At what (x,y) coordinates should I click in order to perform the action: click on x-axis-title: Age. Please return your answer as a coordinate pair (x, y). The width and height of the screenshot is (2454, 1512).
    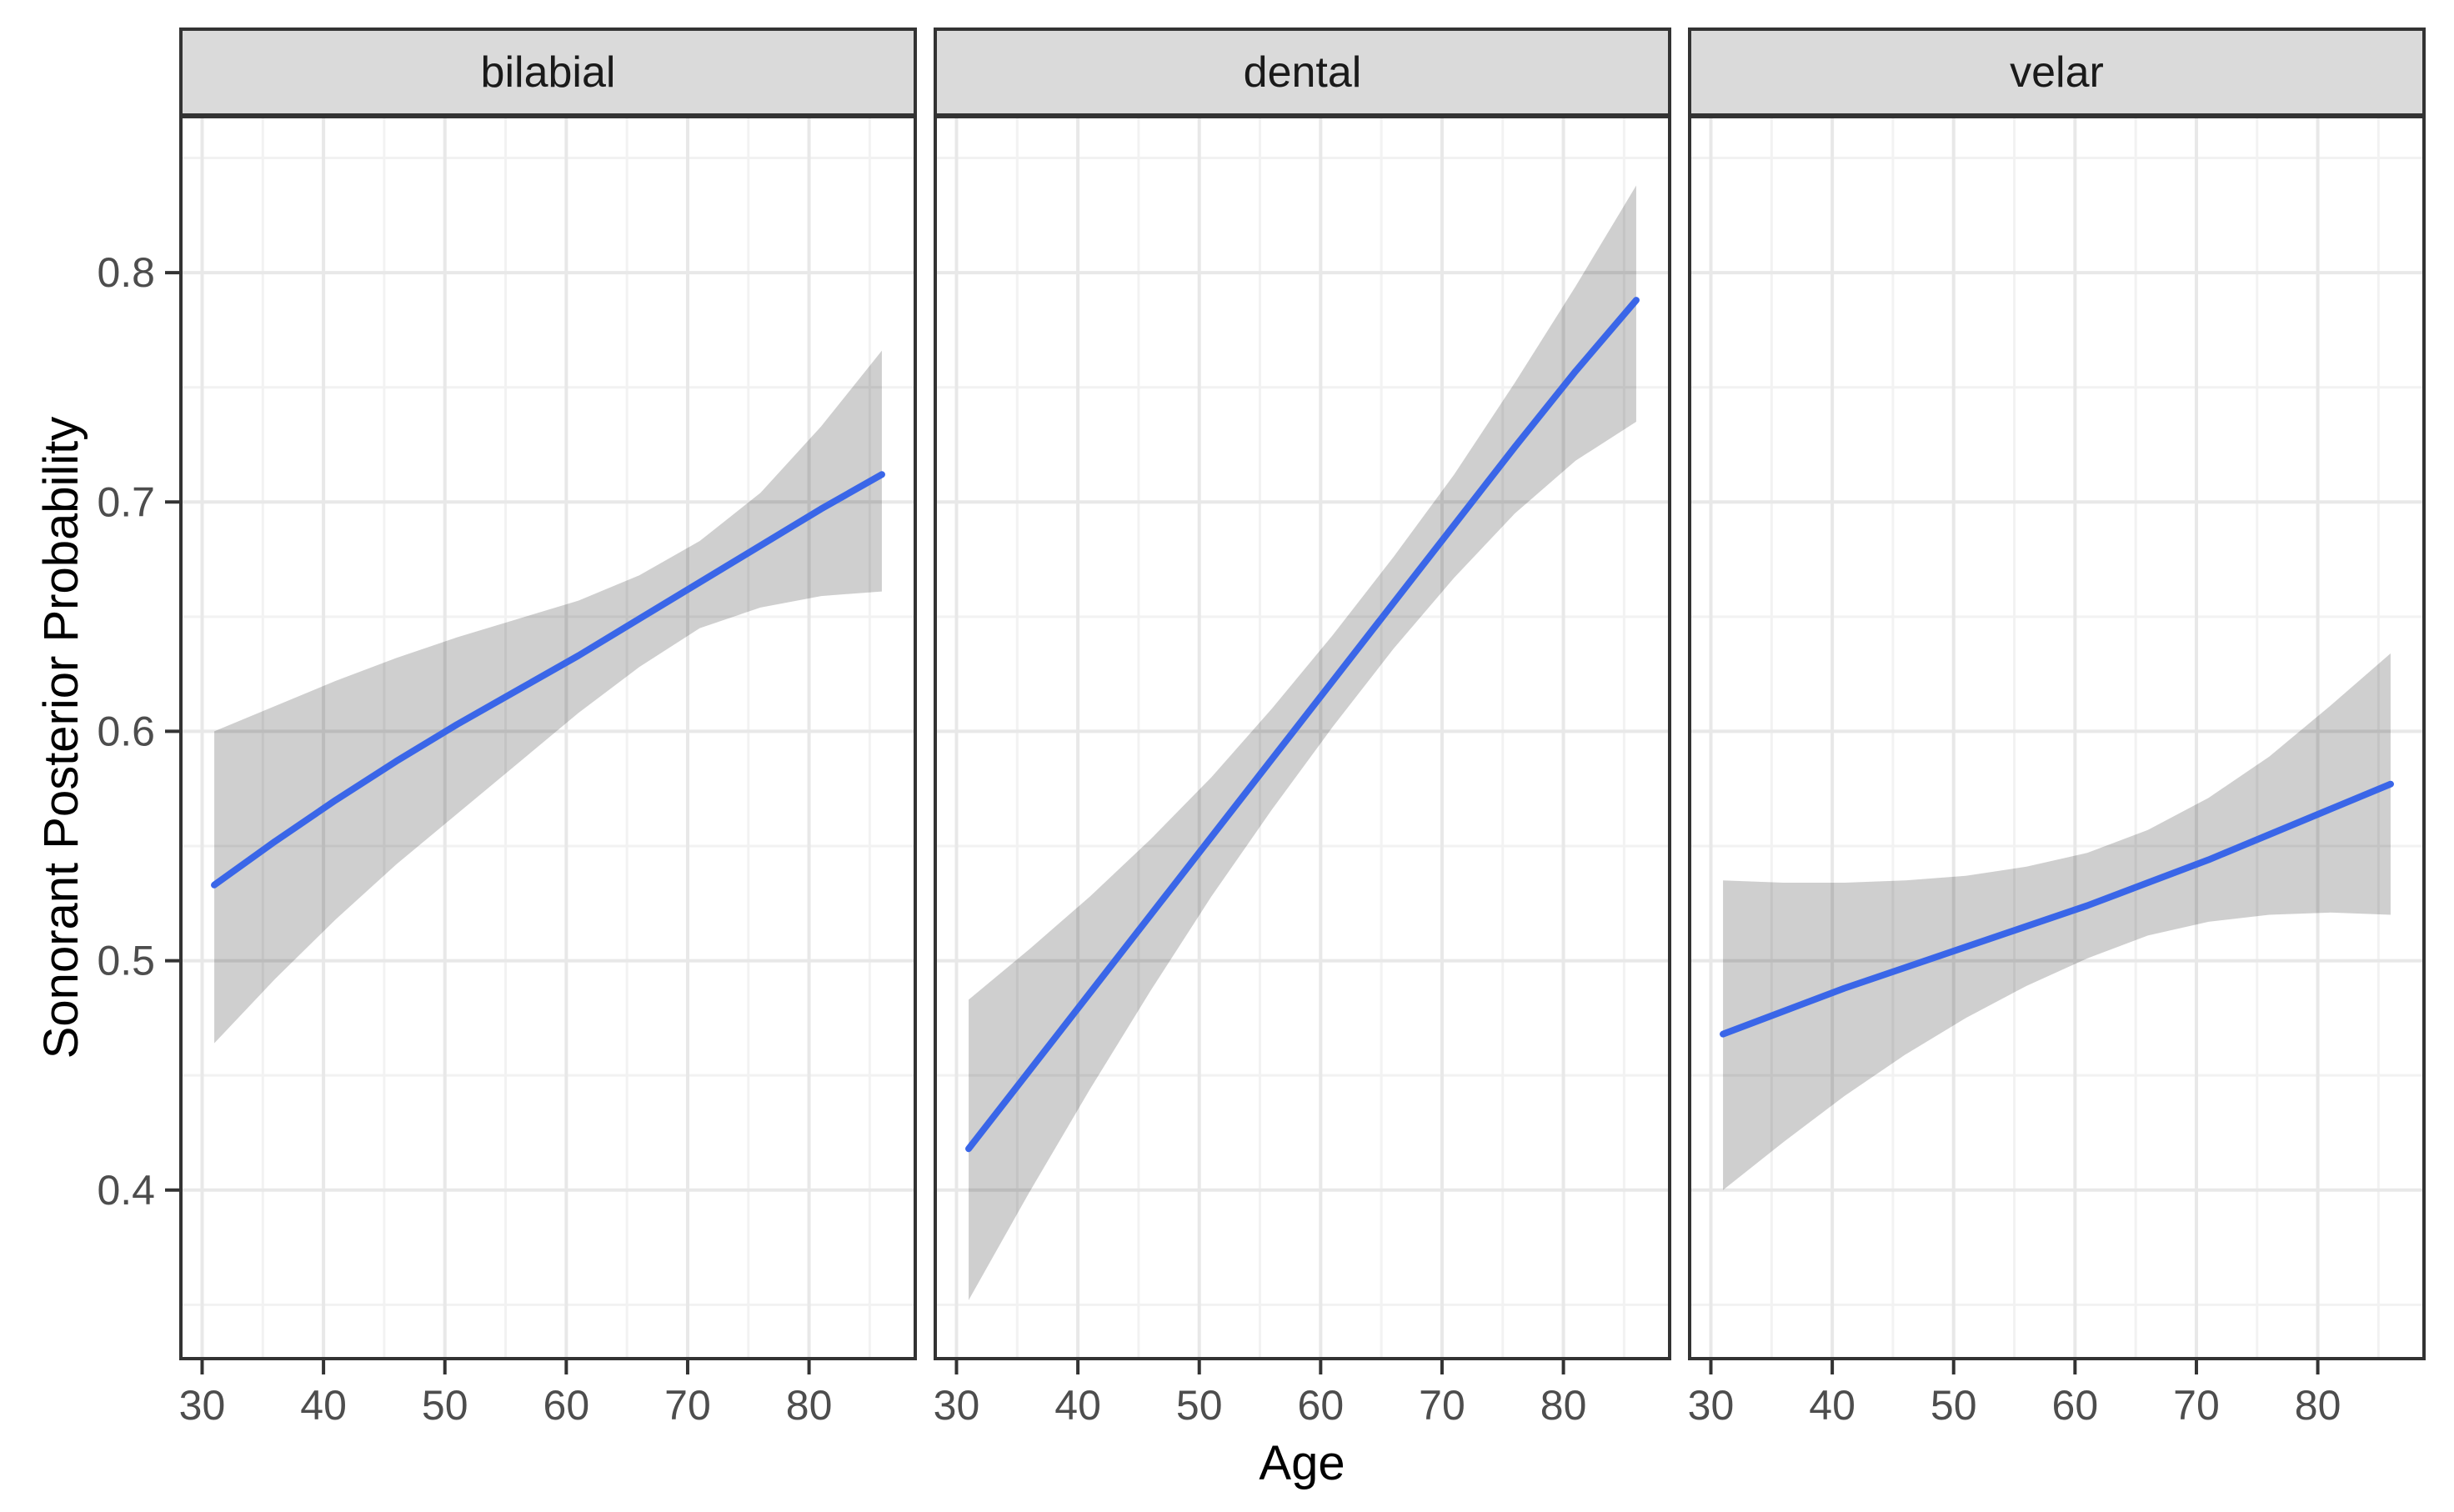
    Looking at the image, I should click on (1302, 1463).